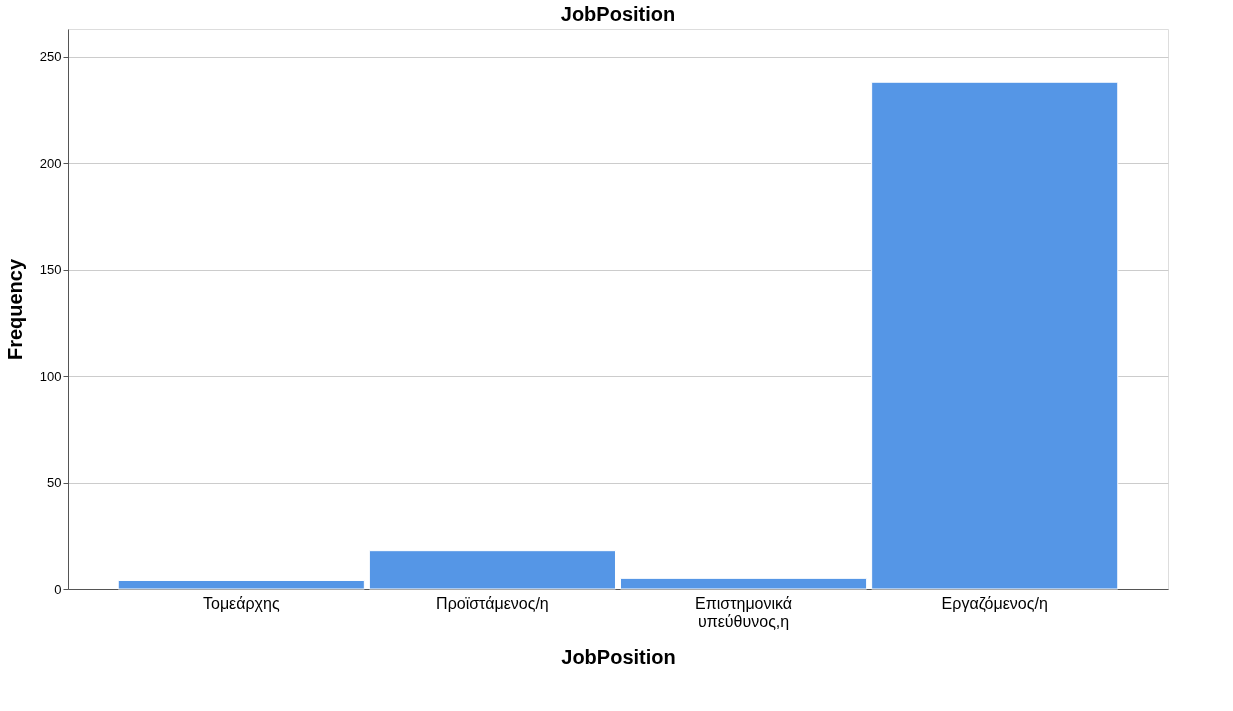 The image size is (1233, 711). I want to click on y-axis-title: Frequency, so click(14, 309).